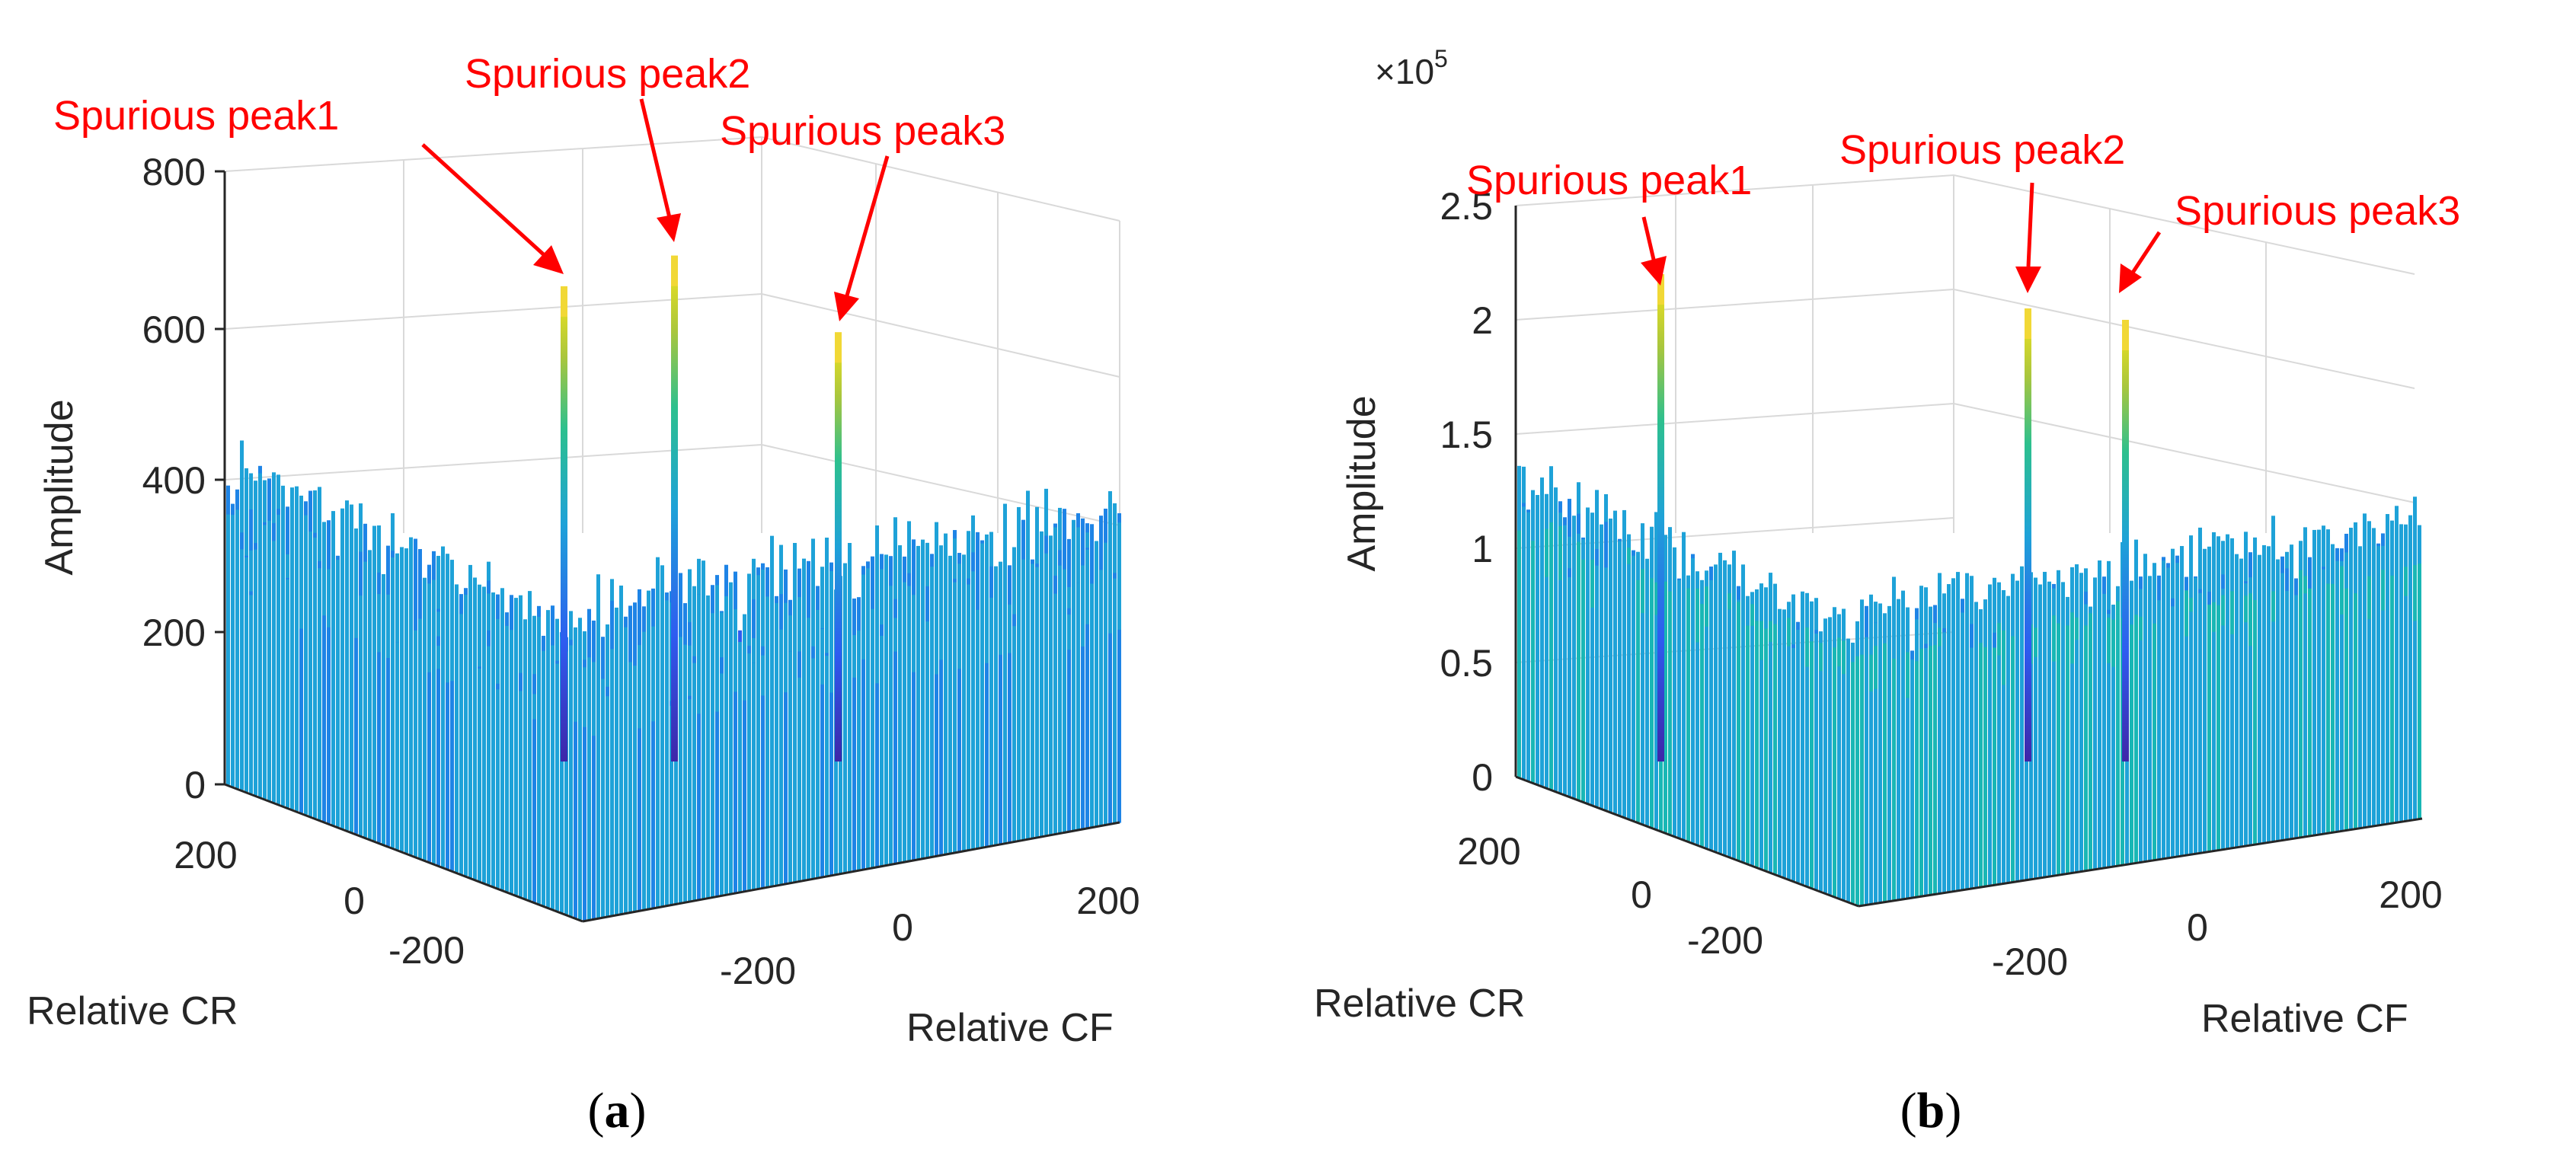 The width and height of the screenshot is (2576, 1159). Describe the element at coordinates (607, 74) in the screenshot. I see `panel-a-annotation: Spurious peak2` at that location.